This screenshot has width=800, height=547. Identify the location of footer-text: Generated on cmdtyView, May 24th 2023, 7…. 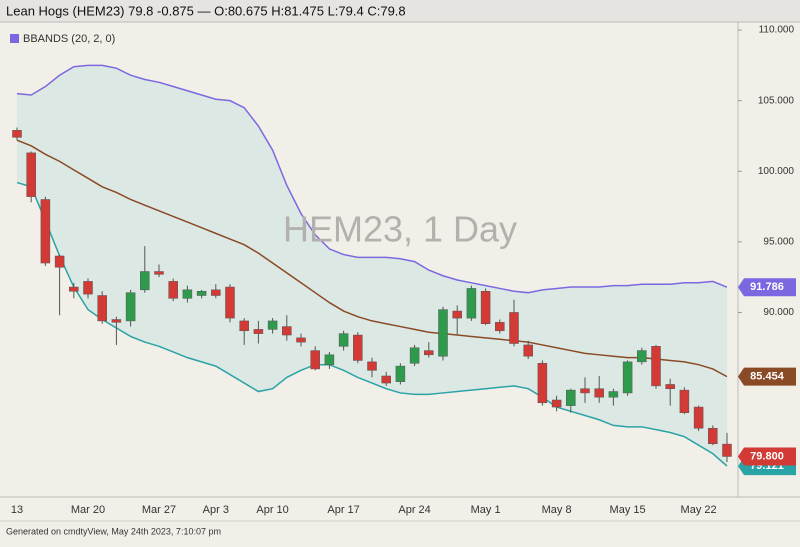
(113, 531).